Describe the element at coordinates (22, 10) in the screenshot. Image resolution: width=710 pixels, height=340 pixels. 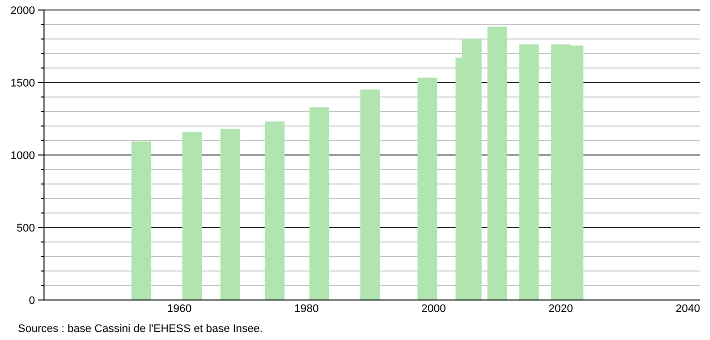
I see `y-tick-label: 2000` at that location.